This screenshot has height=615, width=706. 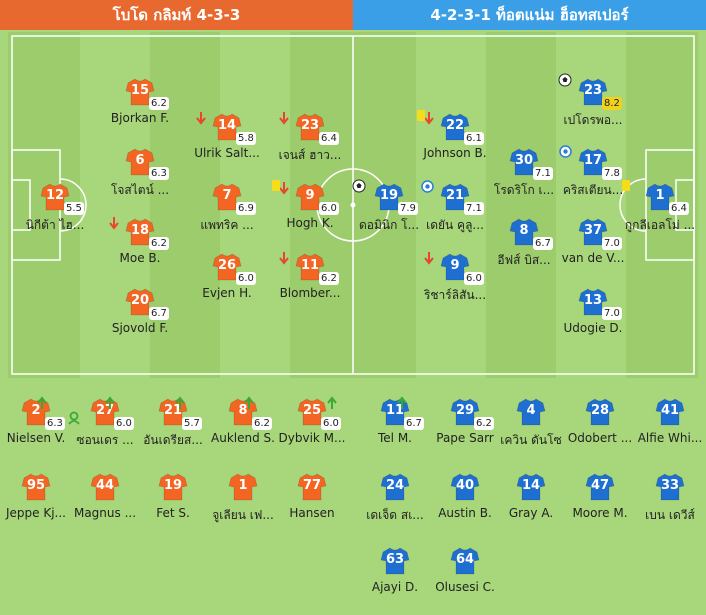 I want to click on jersey-number: 22, so click(x=455, y=125).